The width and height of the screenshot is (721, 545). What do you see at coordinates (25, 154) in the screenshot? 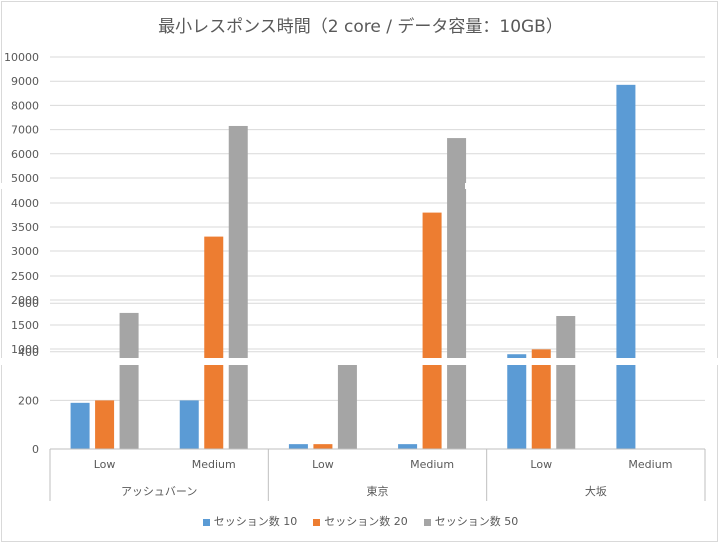
I see `y-tick-label: 6000` at bounding box center [25, 154].